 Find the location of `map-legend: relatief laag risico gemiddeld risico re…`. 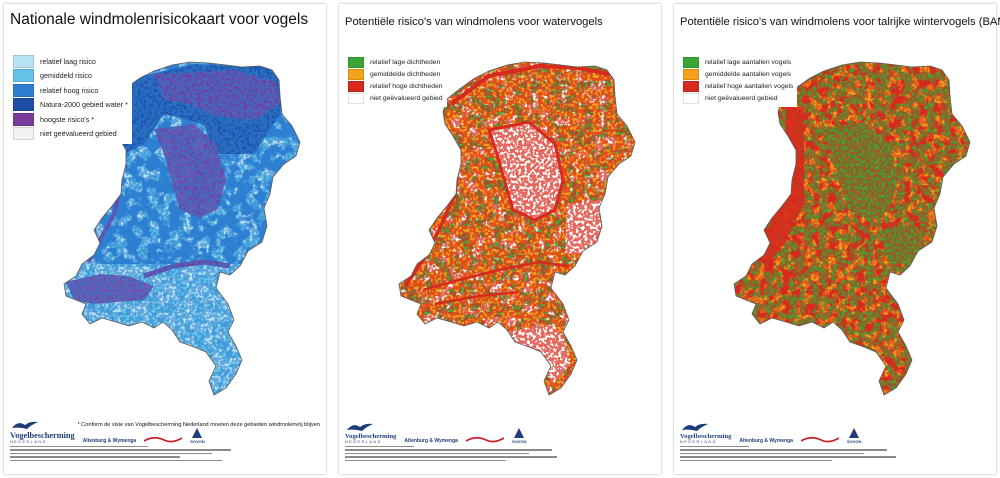

map-legend: relatief laag risico gemiddeld risico re… is located at coordinates (71, 98).